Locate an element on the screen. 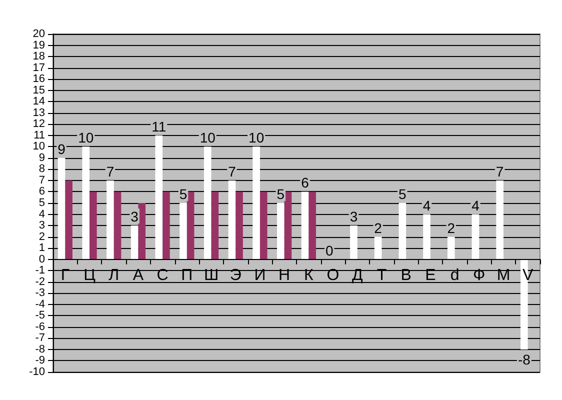 The width and height of the screenshot is (562, 400). x-tick-label: Е is located at coordinates (430, 275).